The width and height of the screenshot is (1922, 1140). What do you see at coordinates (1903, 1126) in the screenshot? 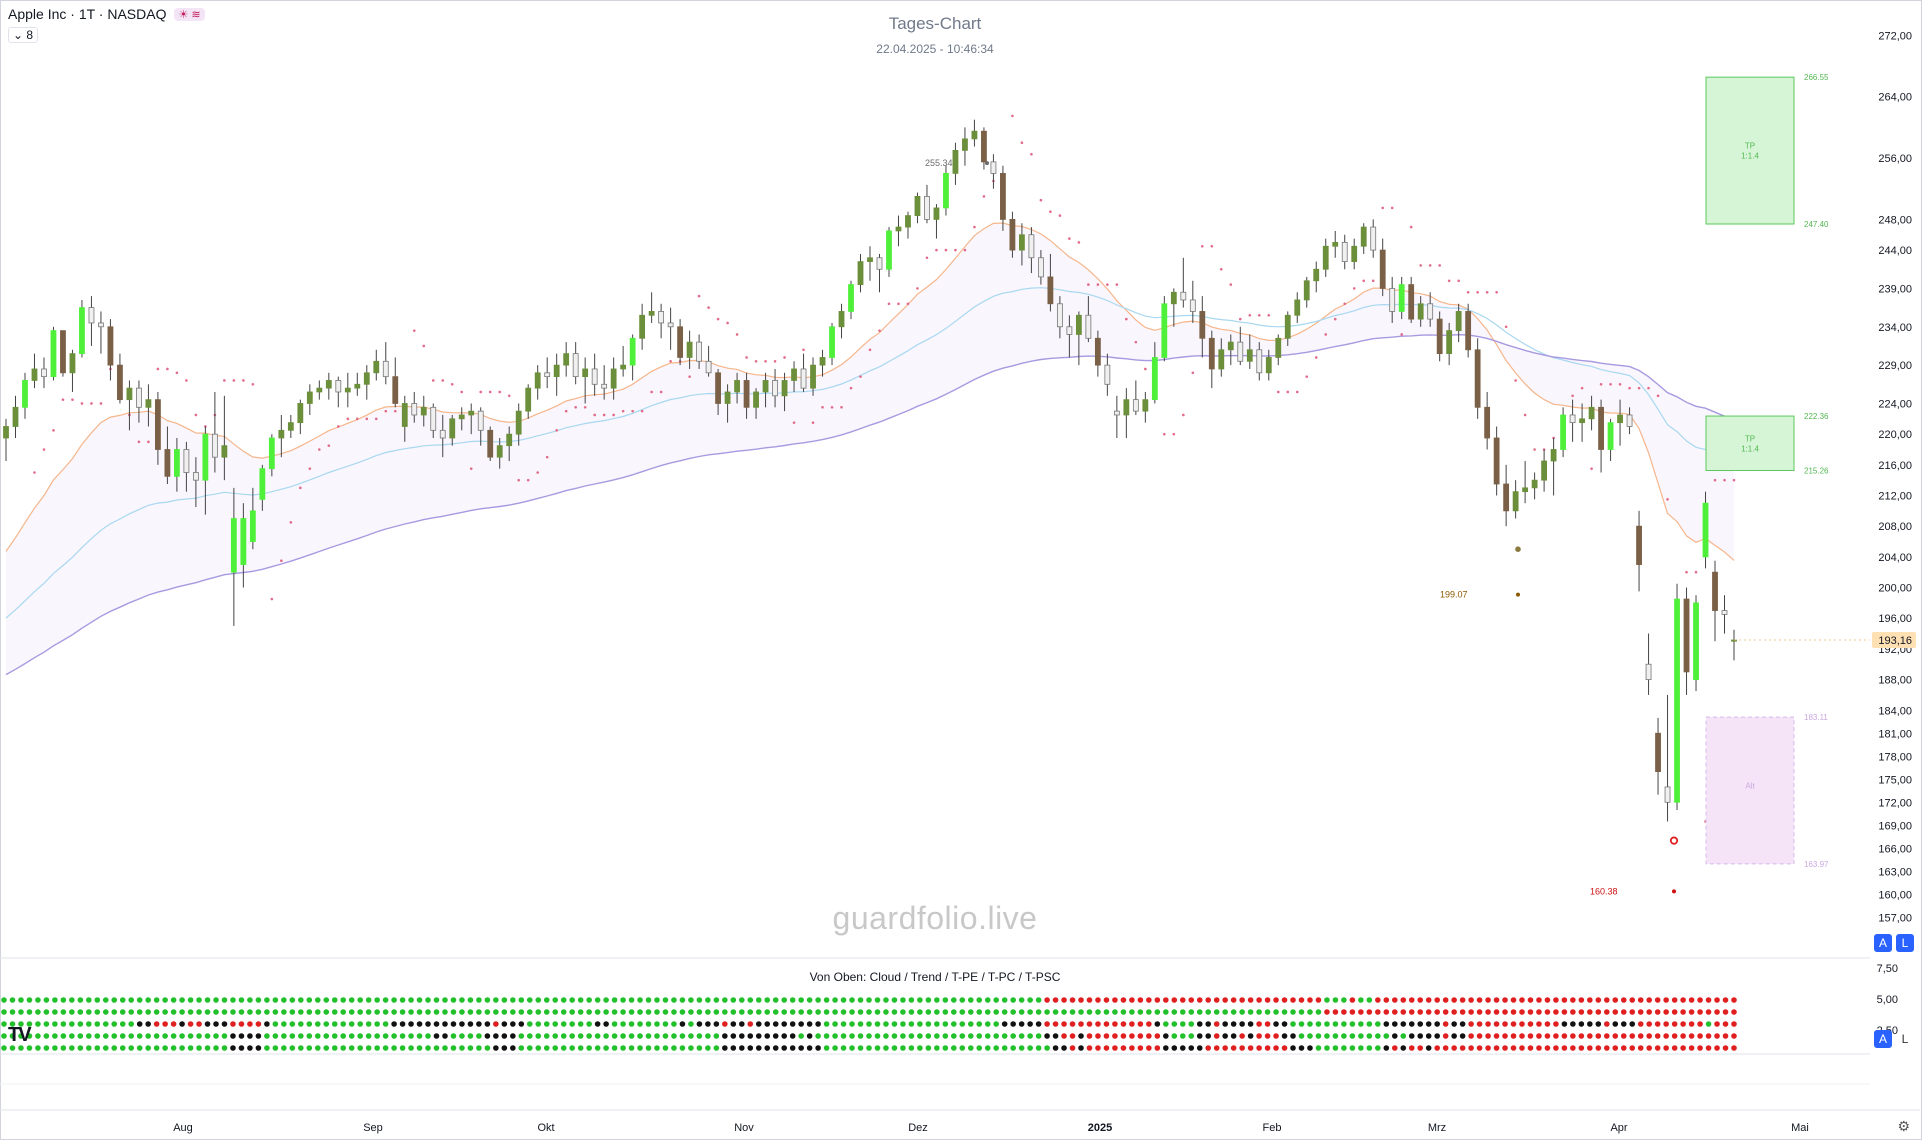
I see `gear-icon: ⚙` at bounding box center [1903, 1126].